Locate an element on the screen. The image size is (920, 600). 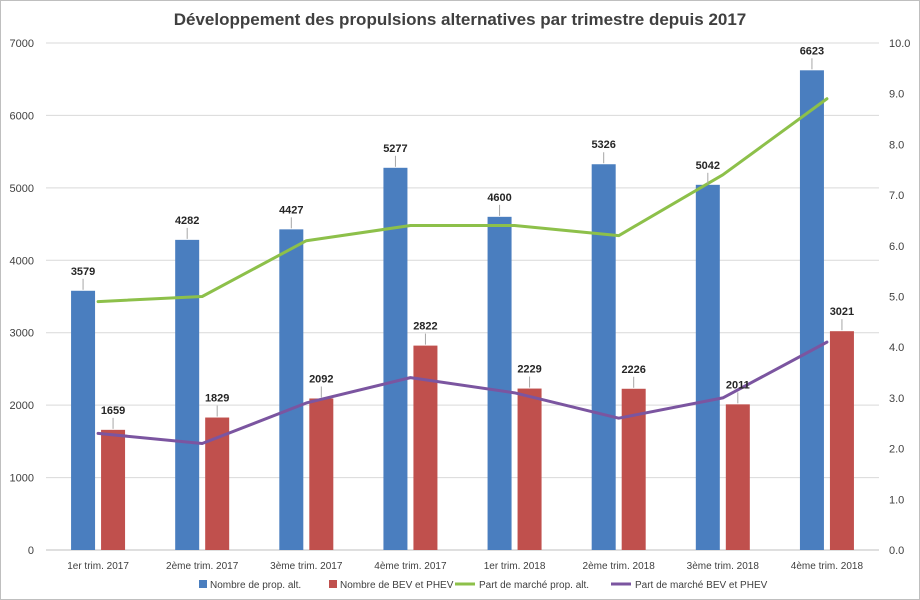
category-label: 4ème trim. 2018 is located at coordinates (827, 566).